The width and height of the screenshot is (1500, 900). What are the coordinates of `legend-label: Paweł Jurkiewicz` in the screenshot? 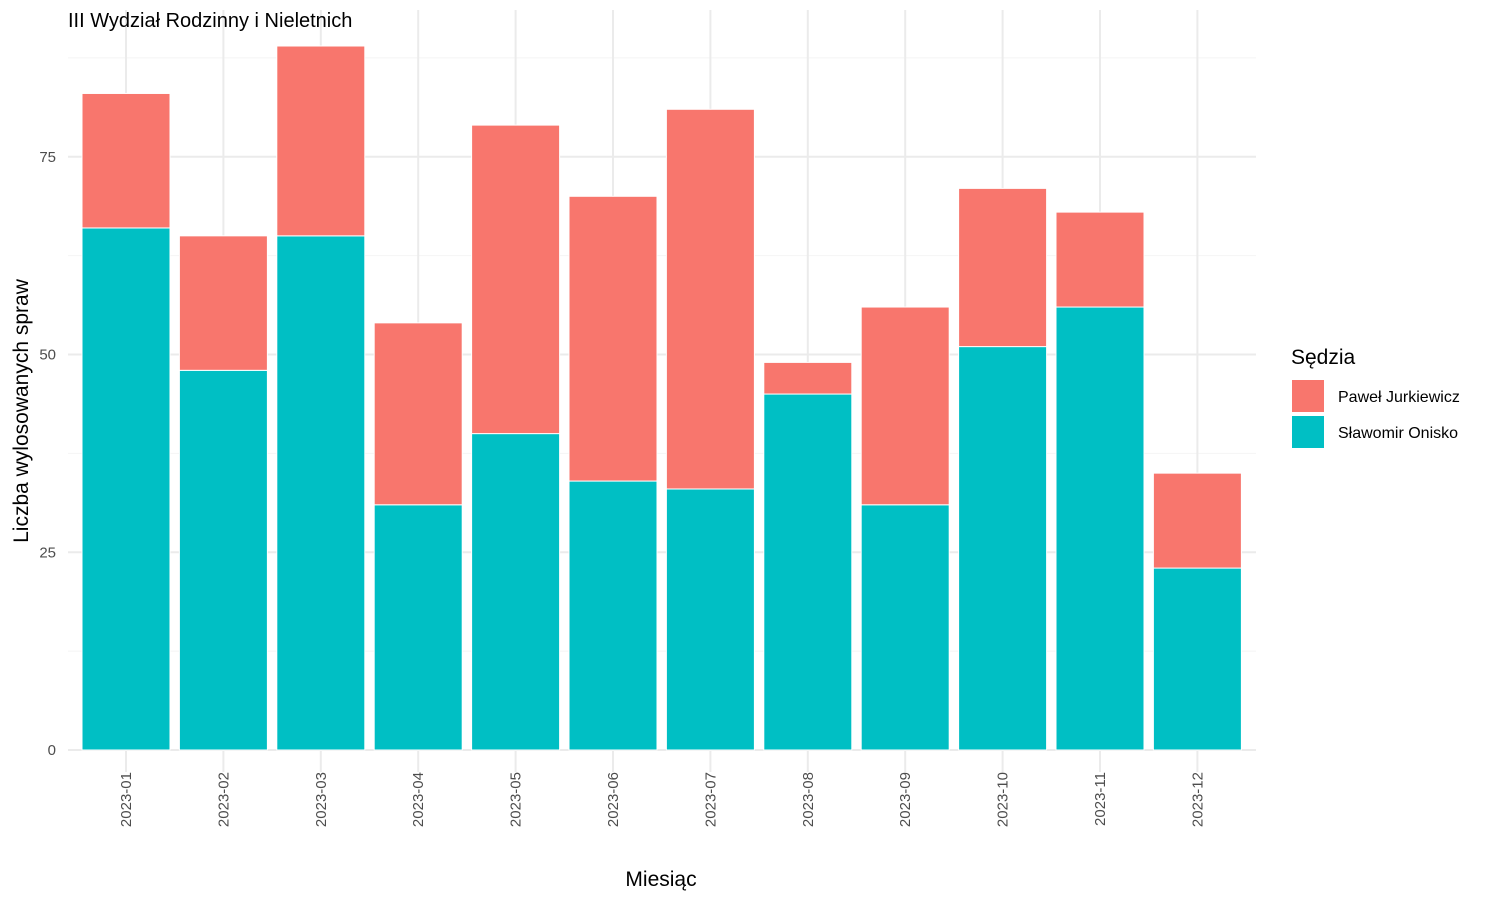 It's located at (1399, 397).